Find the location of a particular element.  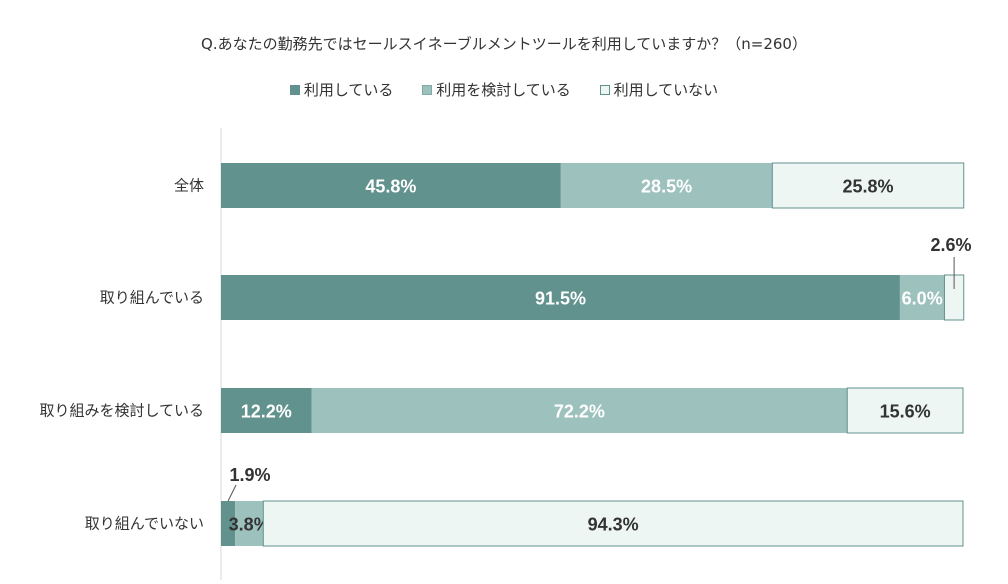

data-label: 25.8% is located at coordinates (868, 187).